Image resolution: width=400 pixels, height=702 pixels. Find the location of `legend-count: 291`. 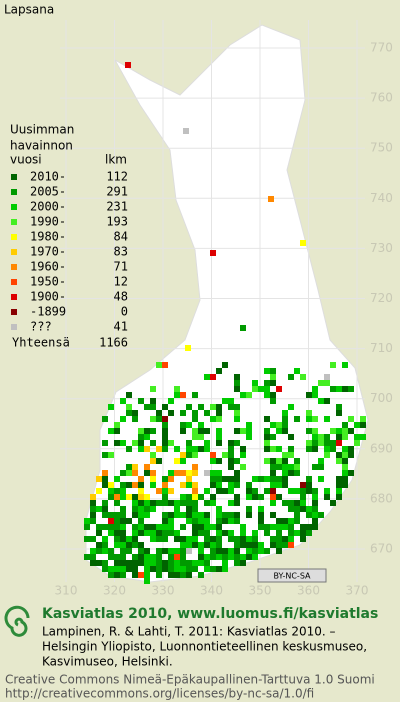

legend-count: 291 is located at coordinates (117, 192).